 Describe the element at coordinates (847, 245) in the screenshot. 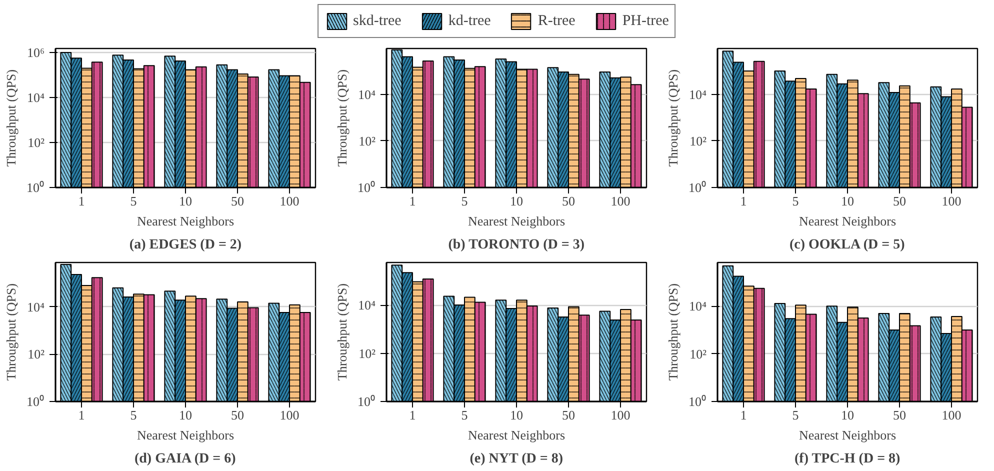

I see `text: (c) OOKLA (D = 5)` at that location.